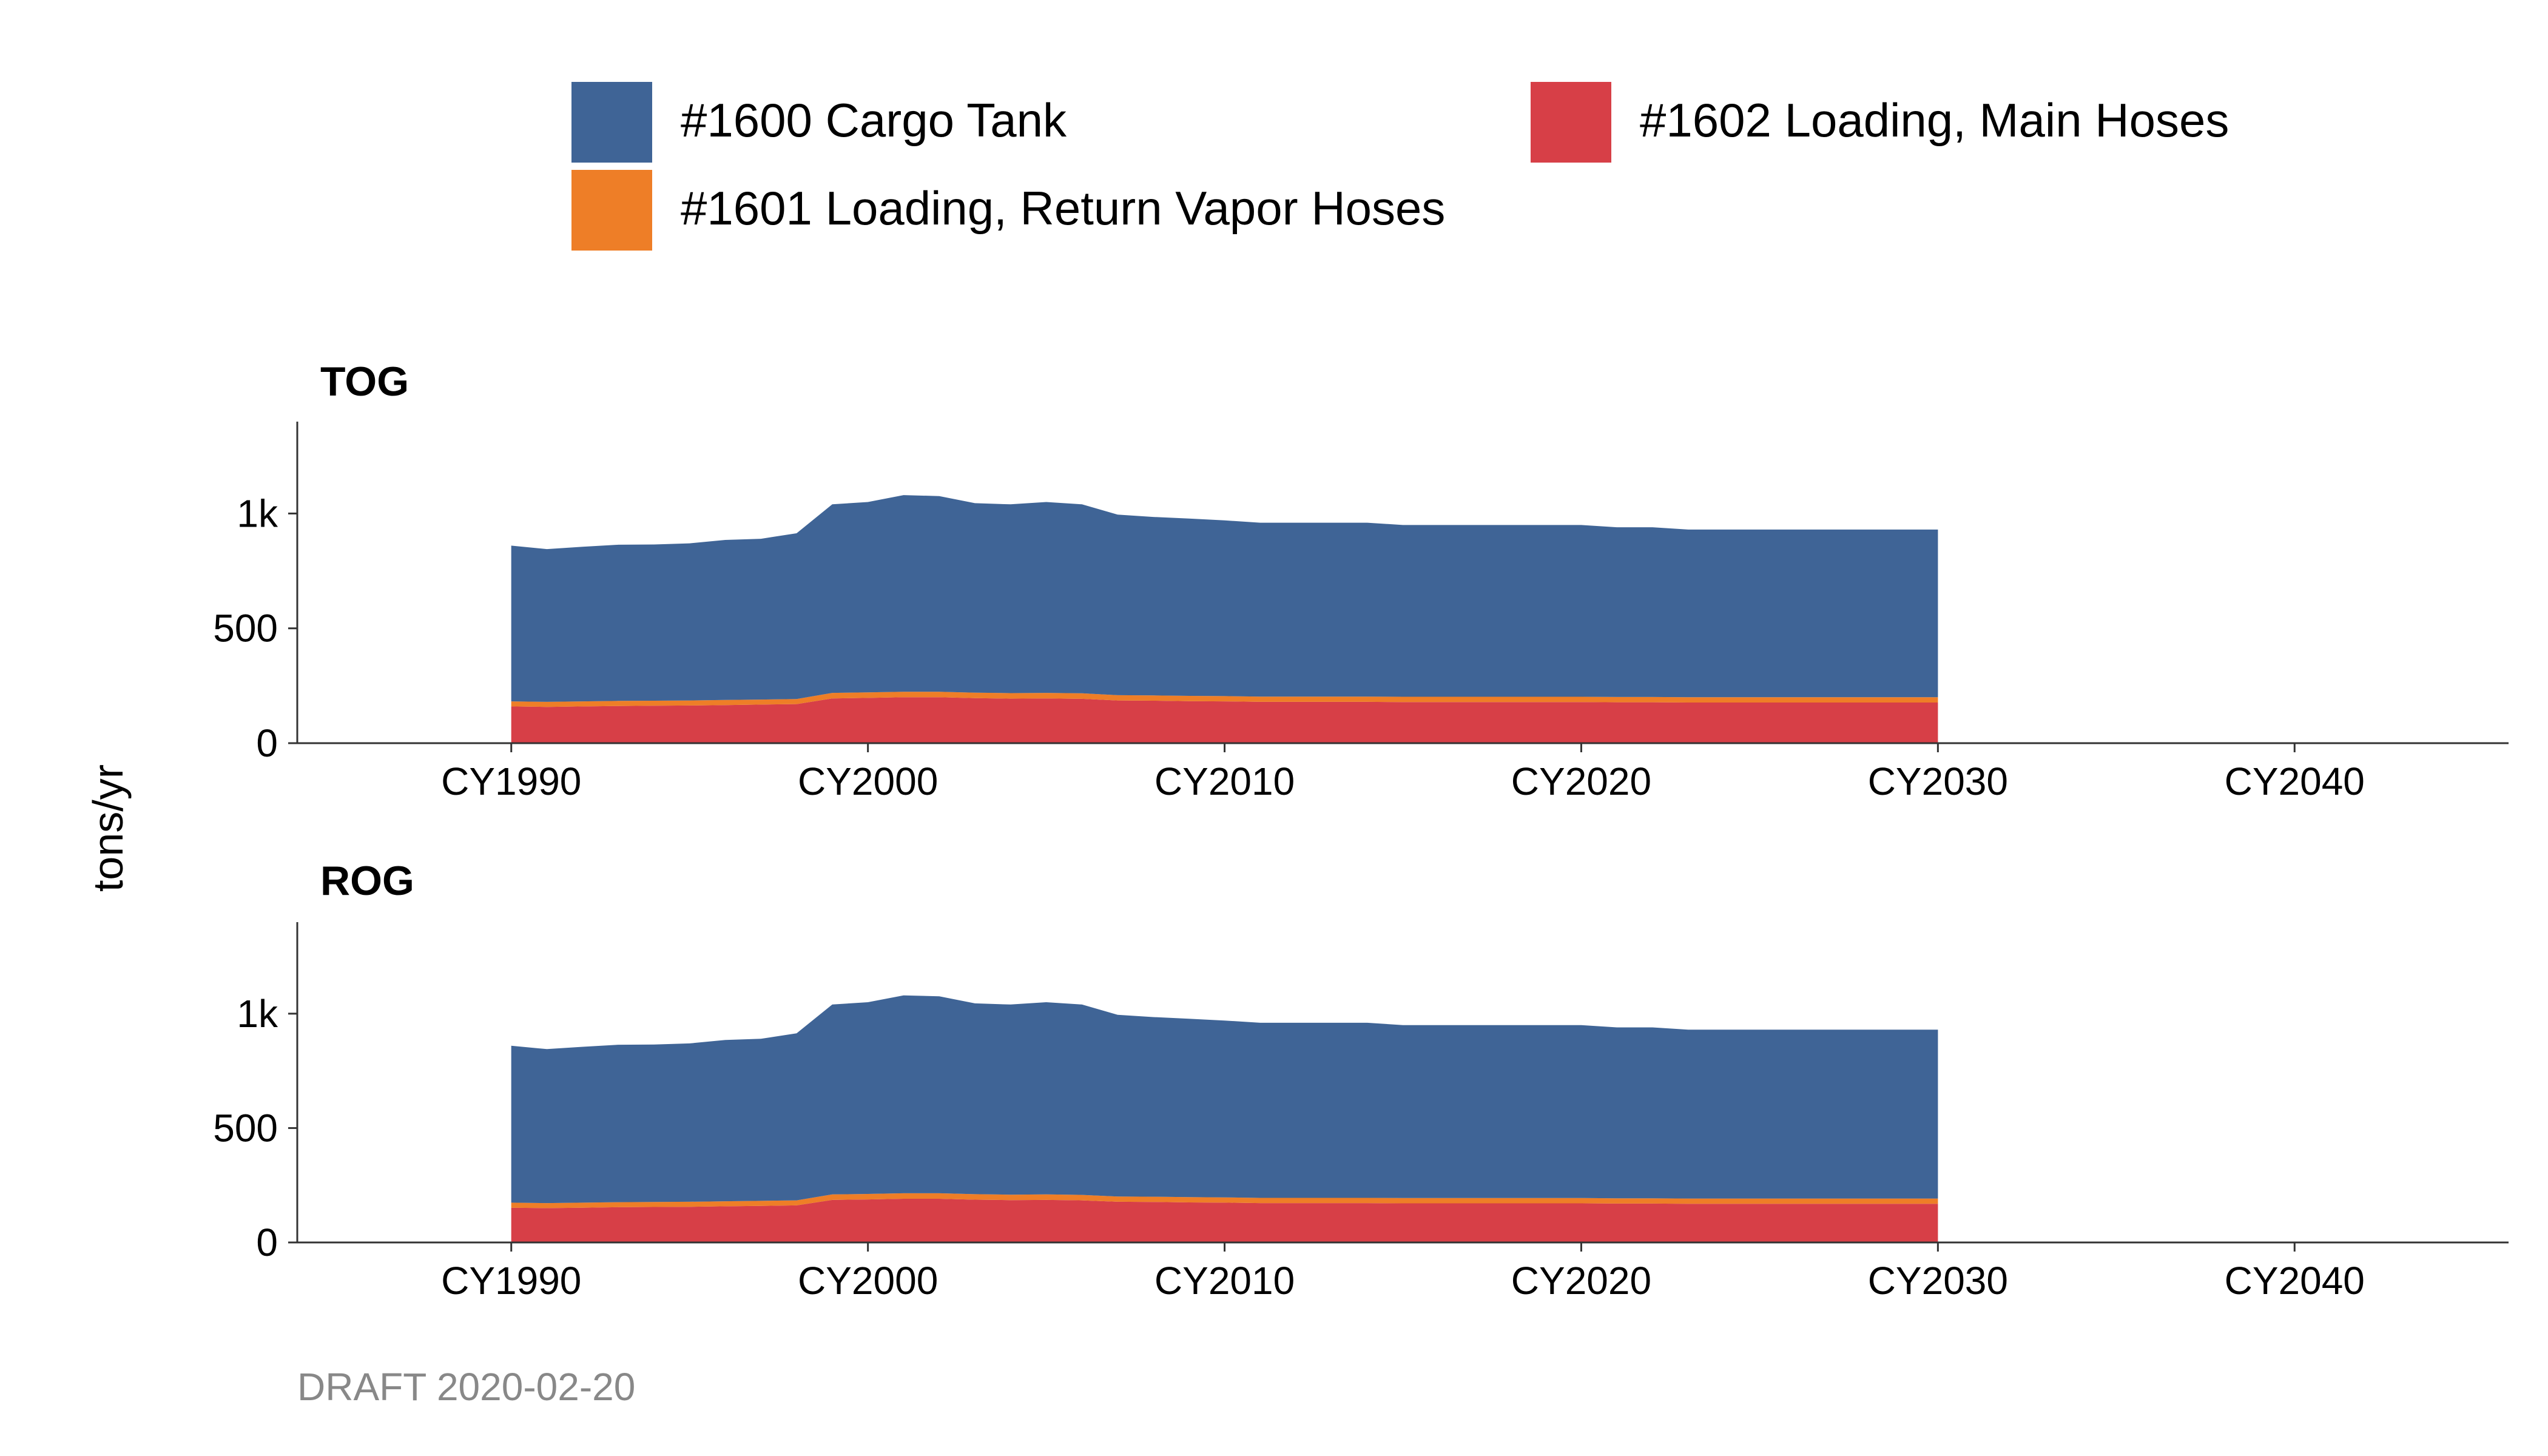 Image resolution: width=2548 pixels, height=1456 pixels. What do you see at coordinates (874, 120) in the screenshot?
I see `legend-label-cargo_tank: #1600 Cargo Tank` at bounding box center [874, 120].